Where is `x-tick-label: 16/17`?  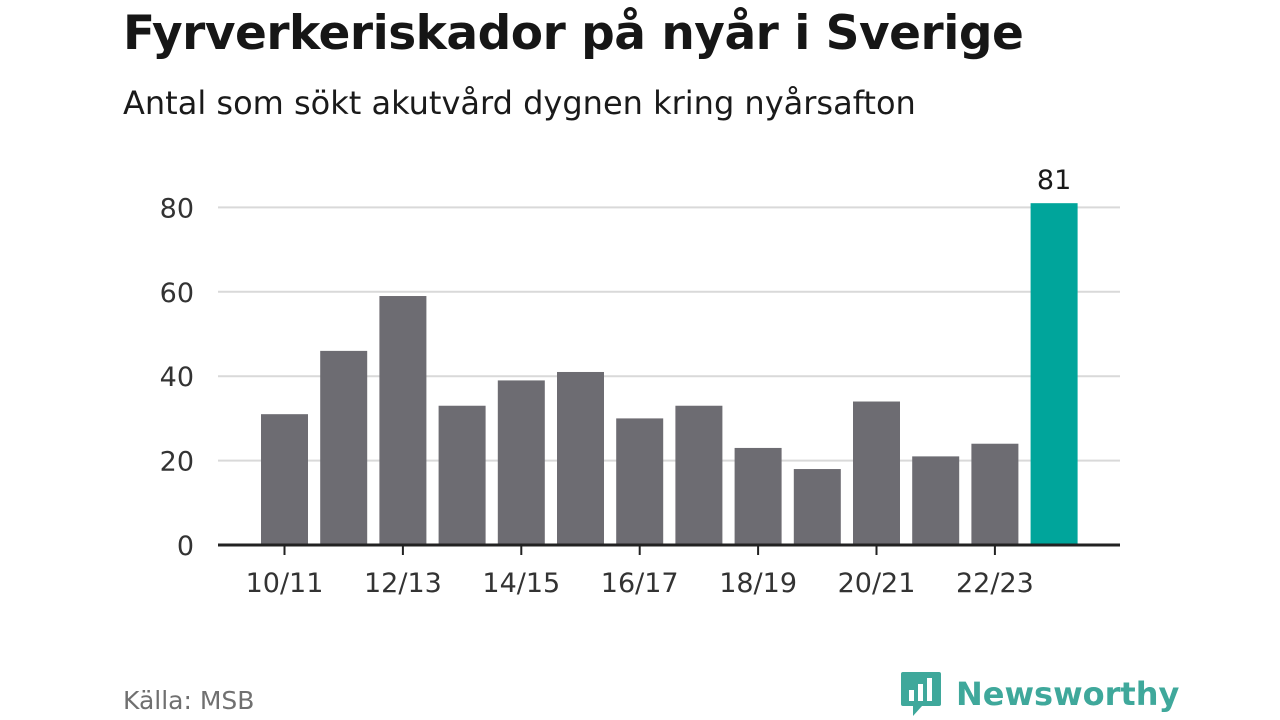
x-tick-label: 16/17 is located at coordinates (640, 583).